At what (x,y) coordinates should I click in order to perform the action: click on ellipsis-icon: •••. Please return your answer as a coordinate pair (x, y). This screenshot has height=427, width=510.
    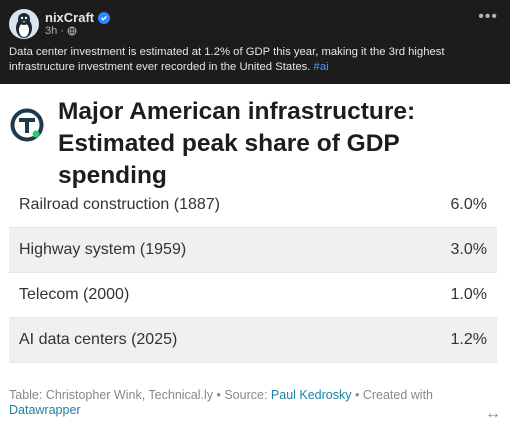
    Looking at the image, I should click on (488, 16).